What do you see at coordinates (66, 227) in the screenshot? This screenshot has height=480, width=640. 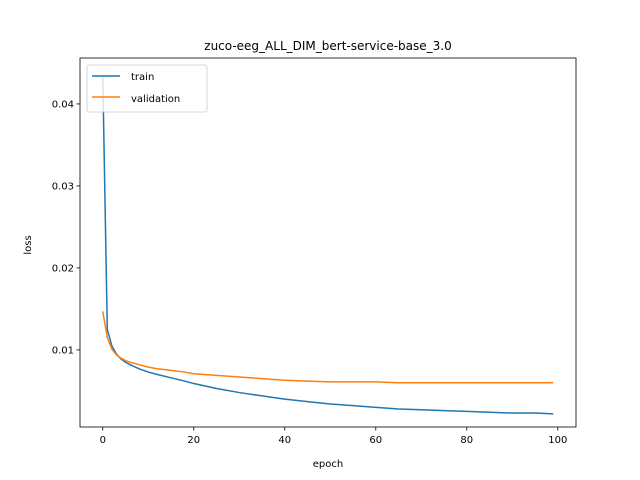 I see `y-axis: 0.01 0.02 0.03 0.04` at bounding box center [66, 227].